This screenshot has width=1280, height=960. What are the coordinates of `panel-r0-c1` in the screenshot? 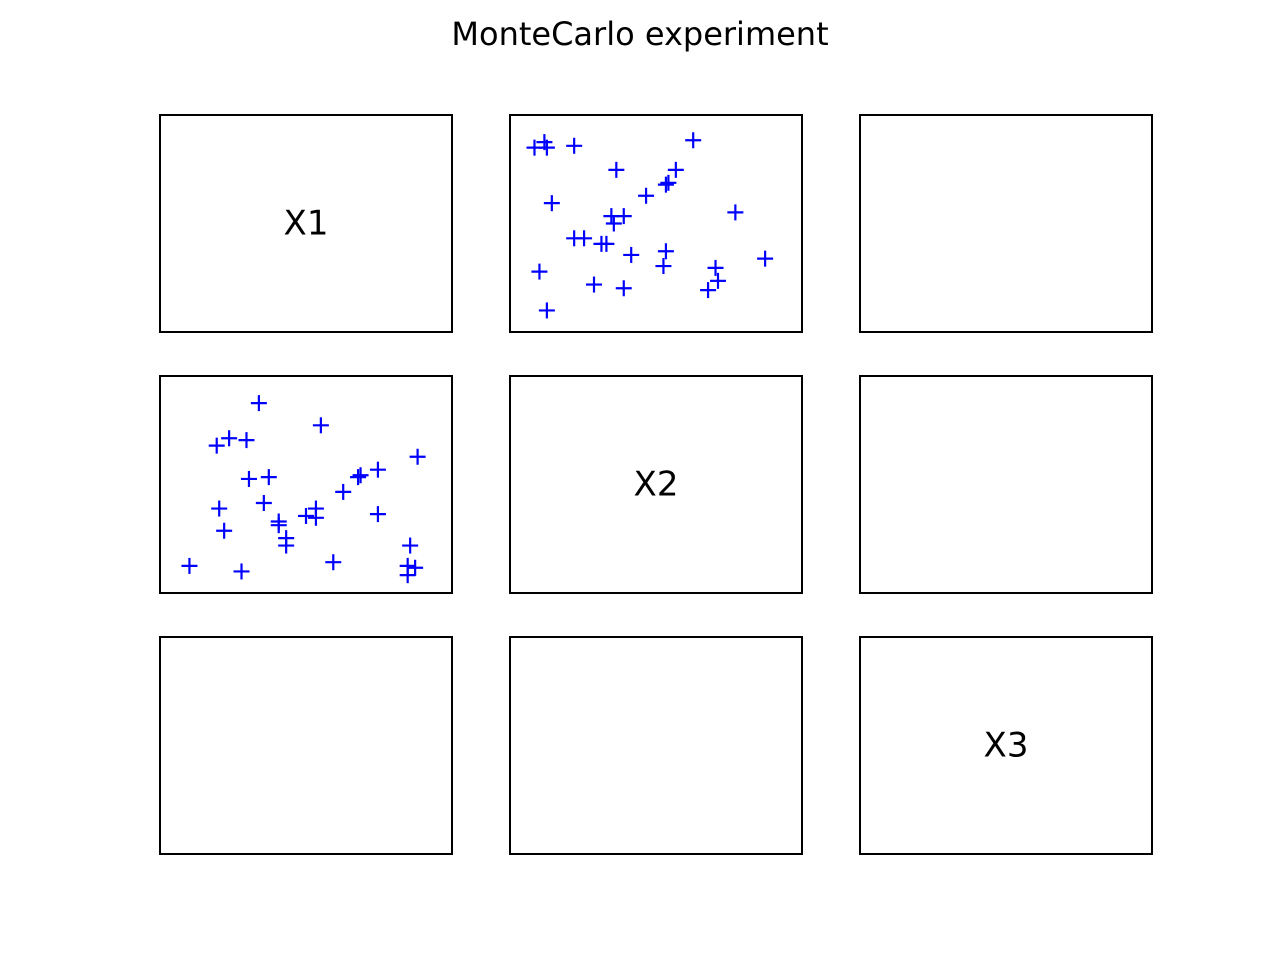 It's located at (656, 223).